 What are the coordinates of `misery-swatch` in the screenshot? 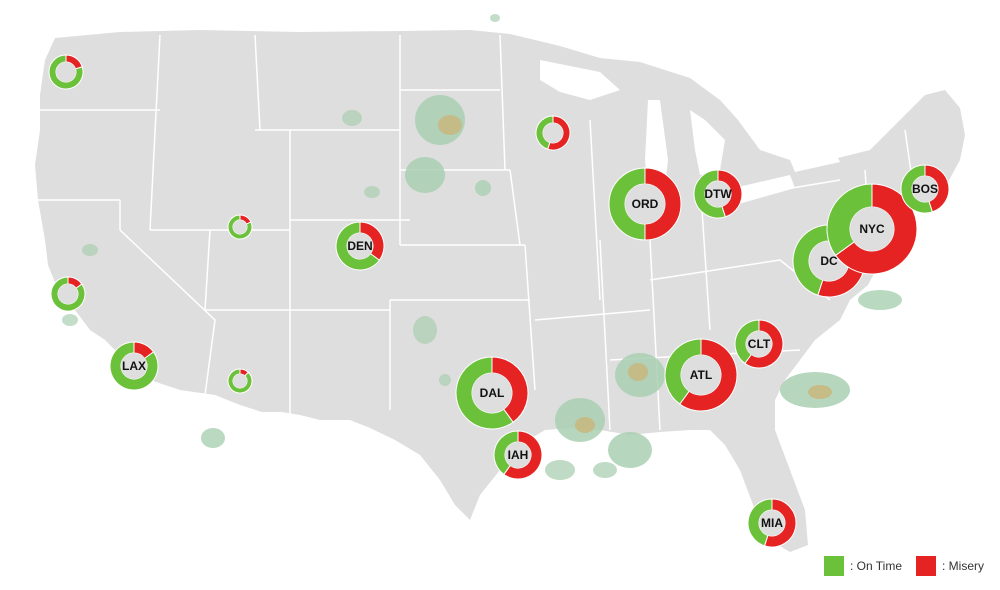 It's located at (926, 566).